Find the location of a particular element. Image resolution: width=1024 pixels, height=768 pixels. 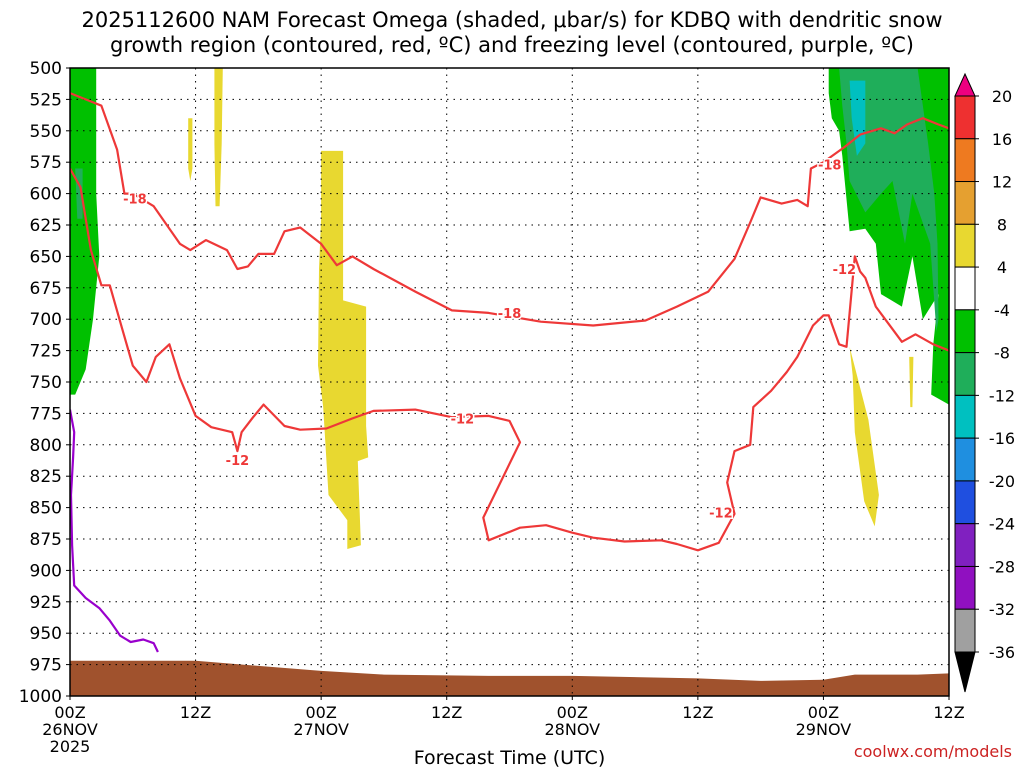

y-tick-label-775: 775 is located at coordinates (46, 414).